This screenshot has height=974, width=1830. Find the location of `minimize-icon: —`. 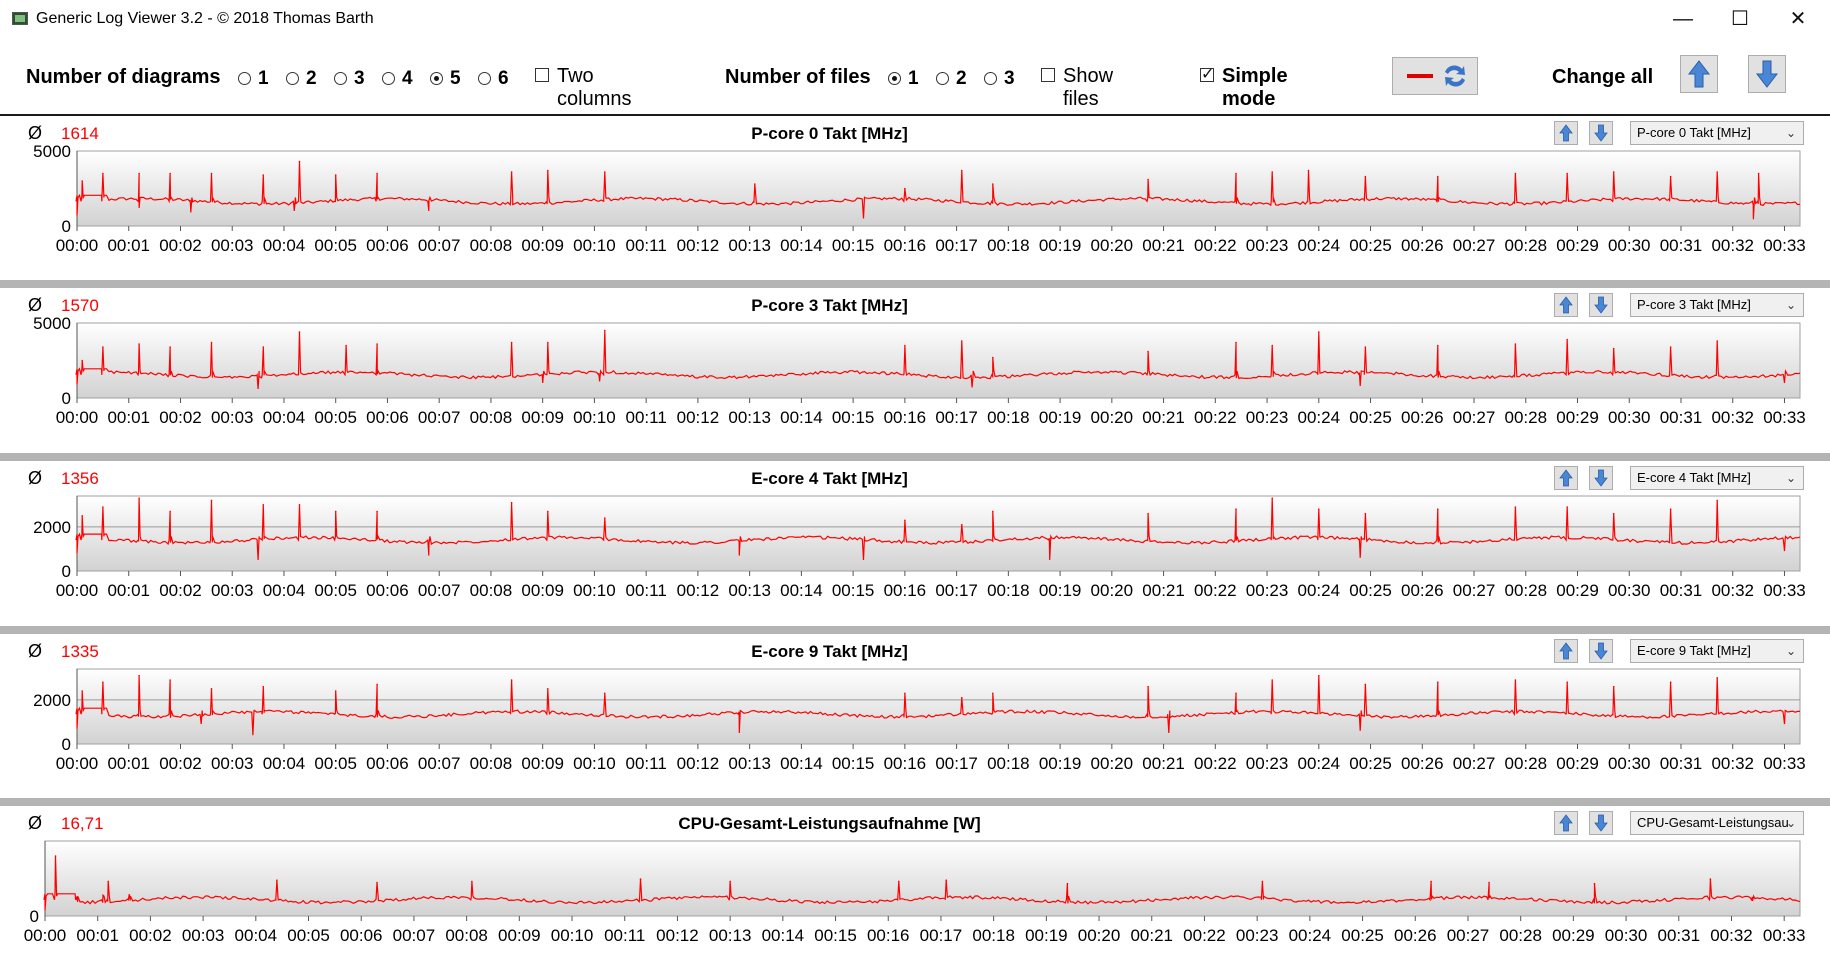

minimize-icon: — is located at coordinates (1683, 19).